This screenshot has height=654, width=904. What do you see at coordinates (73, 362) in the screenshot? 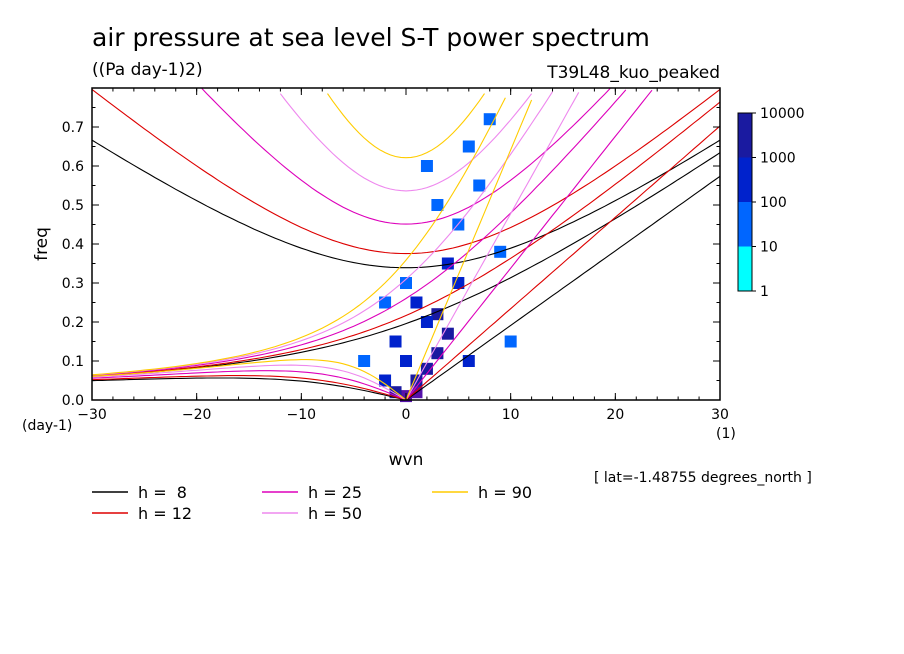
I see `y-tick-label: 0.1` at bounding box center [73, 362].